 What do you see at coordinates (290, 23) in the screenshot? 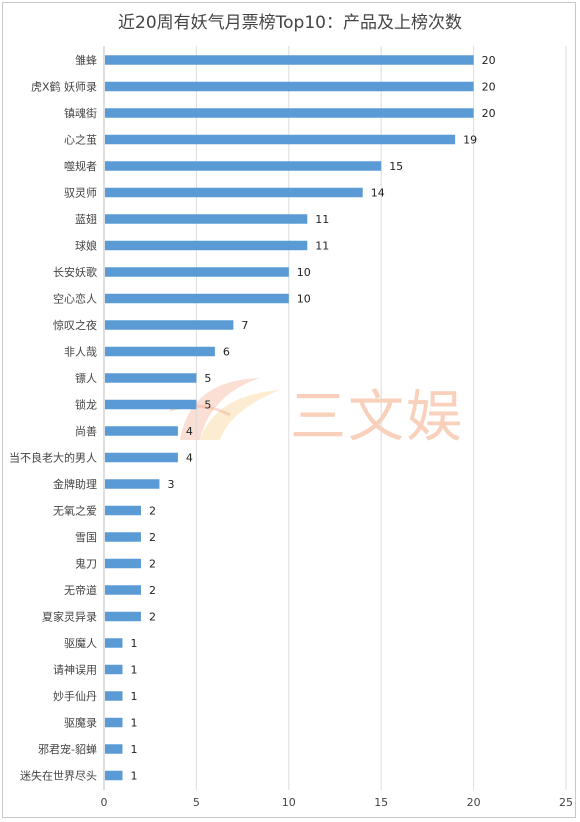
I see `chart-title: 近20周有妖气月票榜Top10：产品及上榜次数` at bounding box center [290, 23].